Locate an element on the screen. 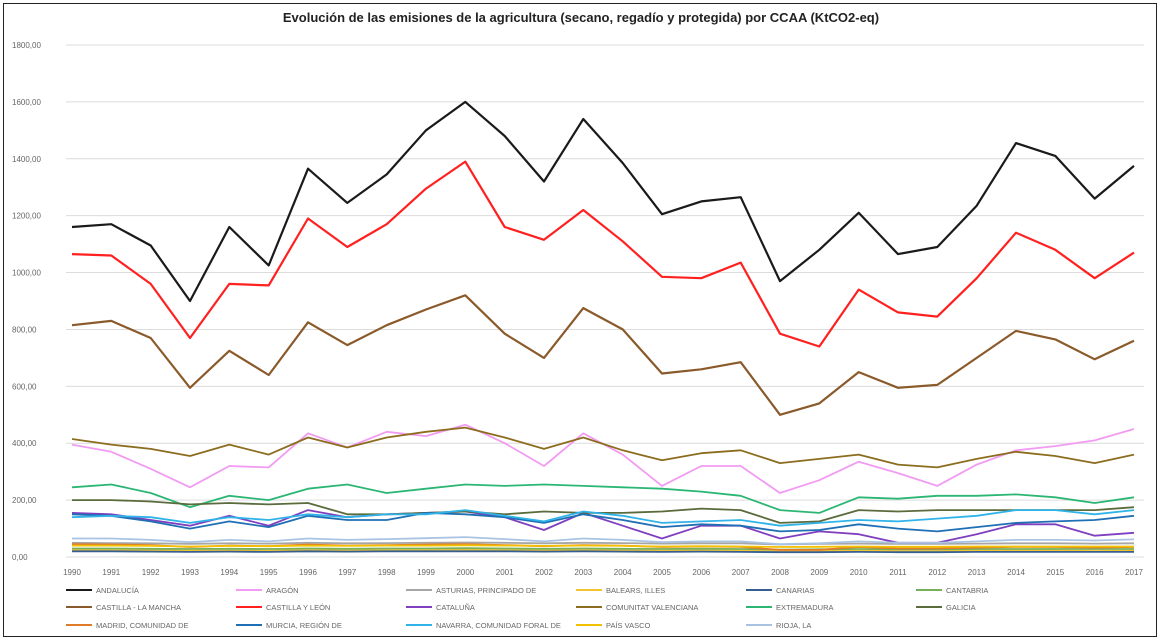 This screenshot has height=641, width=1162. legend-item: EXTREMADURA is located at coordinates (790, 607).